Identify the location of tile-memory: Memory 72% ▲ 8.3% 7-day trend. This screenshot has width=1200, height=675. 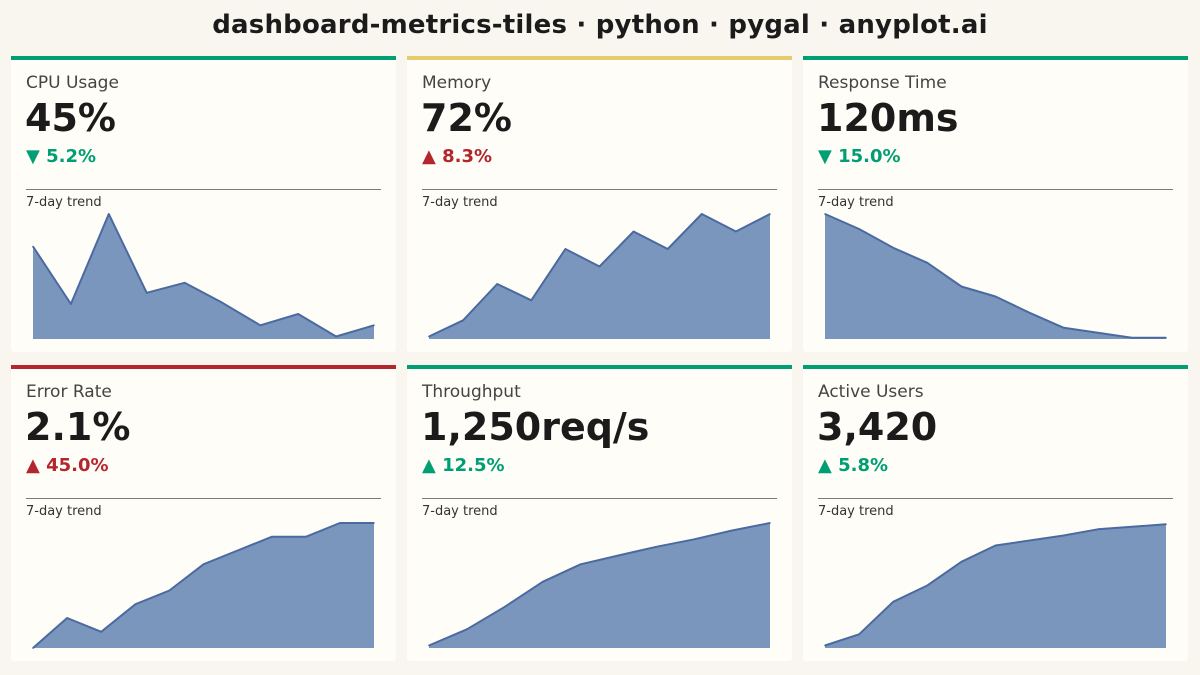
(599, 204).